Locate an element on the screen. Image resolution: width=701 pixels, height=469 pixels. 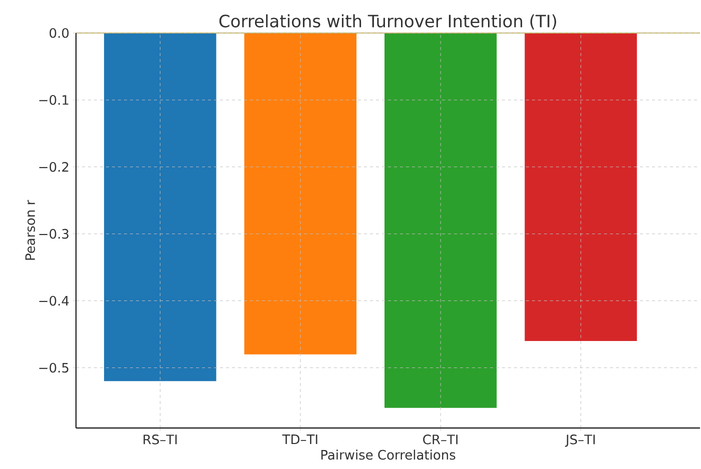
y-axis-title: Pearson r is located at coordinates (30, 230).